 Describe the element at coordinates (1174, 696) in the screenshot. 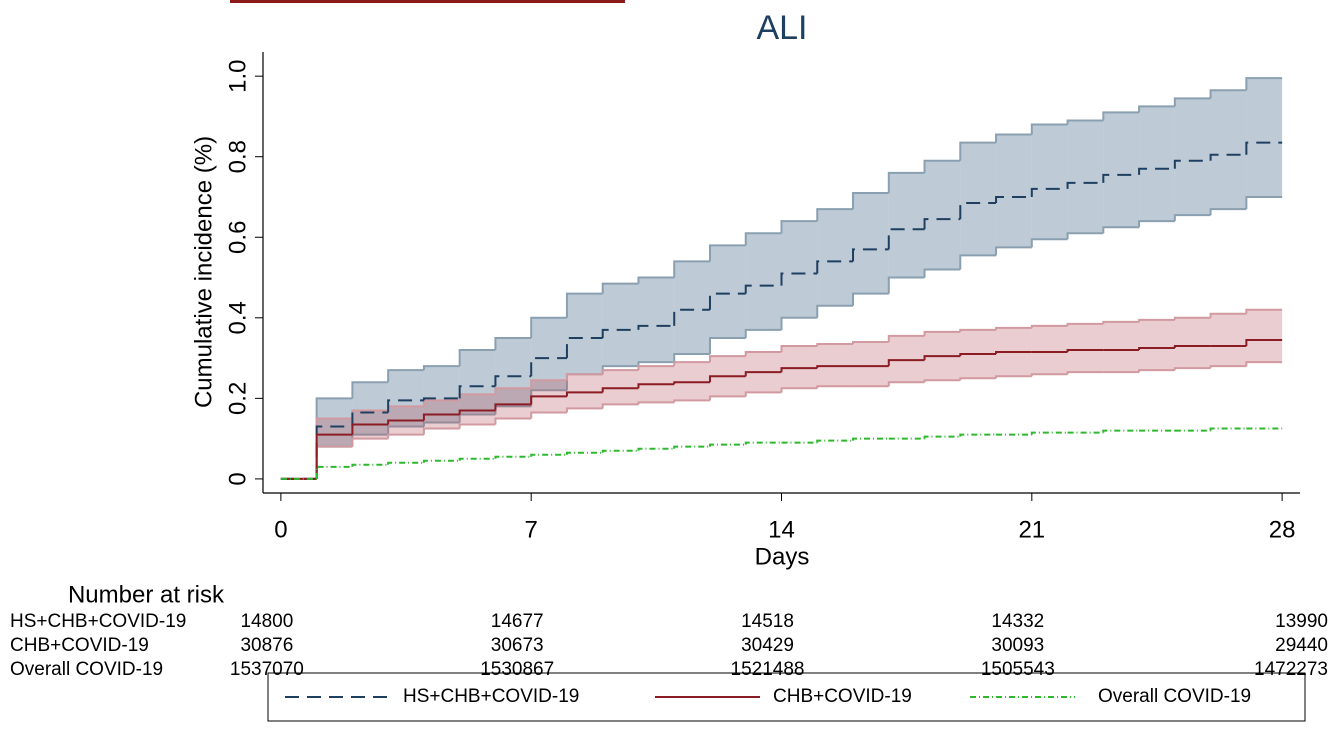

I see `legend-label: Overall COVID-19` at that location.